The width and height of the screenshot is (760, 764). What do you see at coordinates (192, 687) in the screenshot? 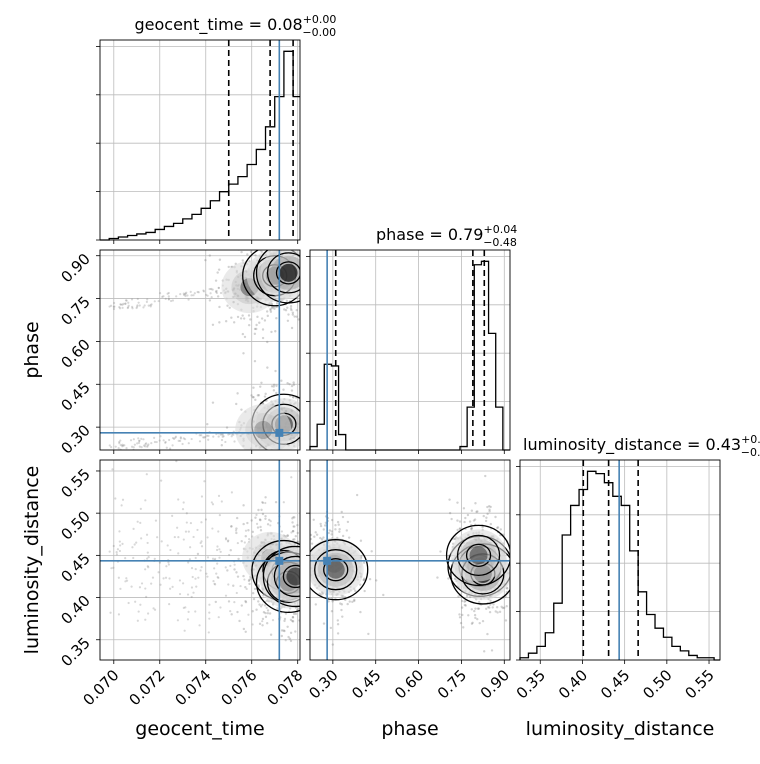
I see `x-tick-label: 0.074` at bounding box center [192, 687].